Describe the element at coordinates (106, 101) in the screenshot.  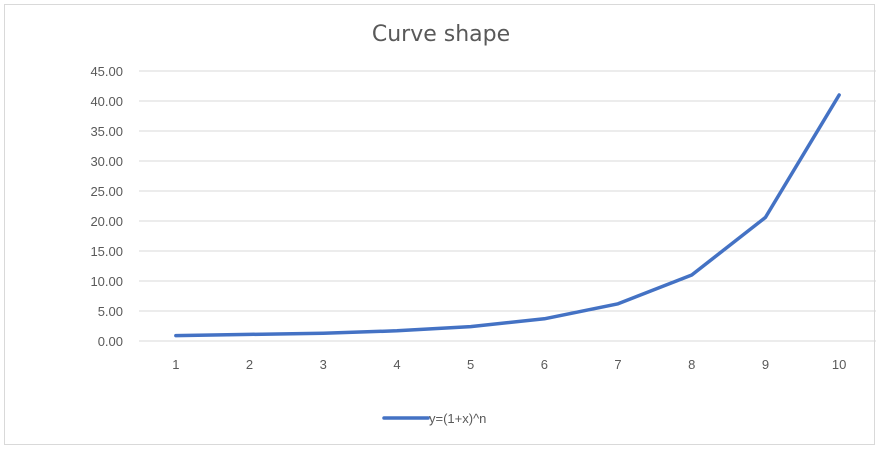
I see `y-tick-label: 40.00` at that location.